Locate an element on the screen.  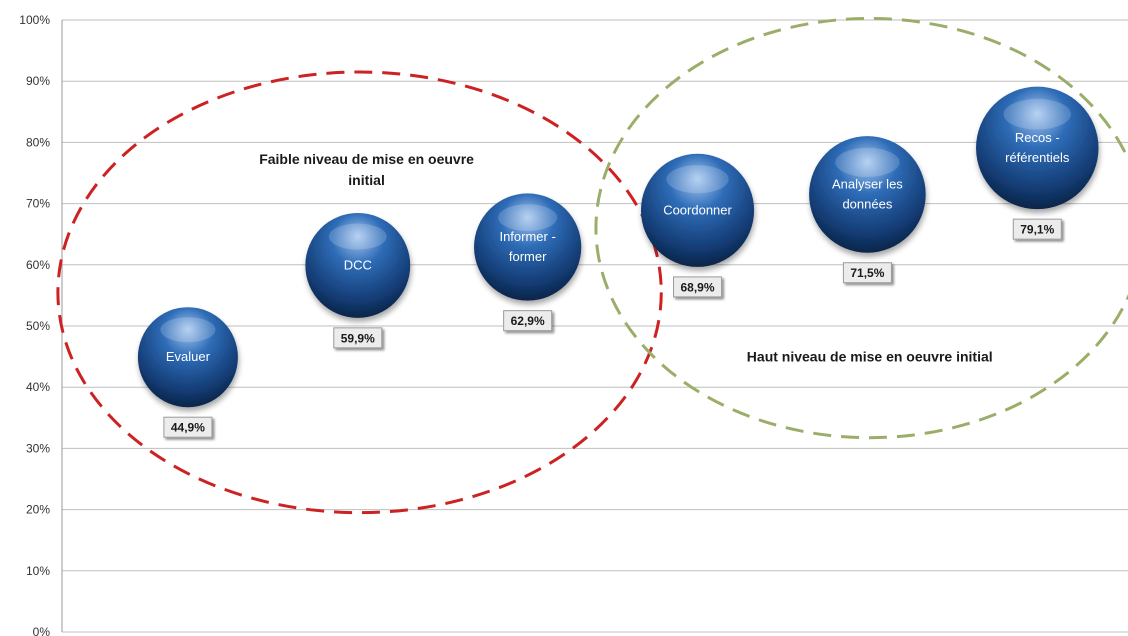
data-label: 62,9% is located at coordinates (528, 321).